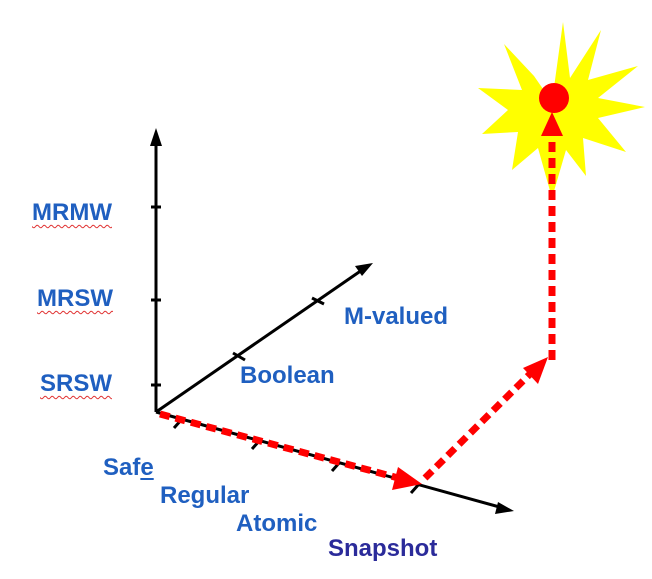 This screenshot has width=652, height=579. Describe the element at coordinates (554, 98) in the screenshot. I see `goal-dot-icon` at that location.